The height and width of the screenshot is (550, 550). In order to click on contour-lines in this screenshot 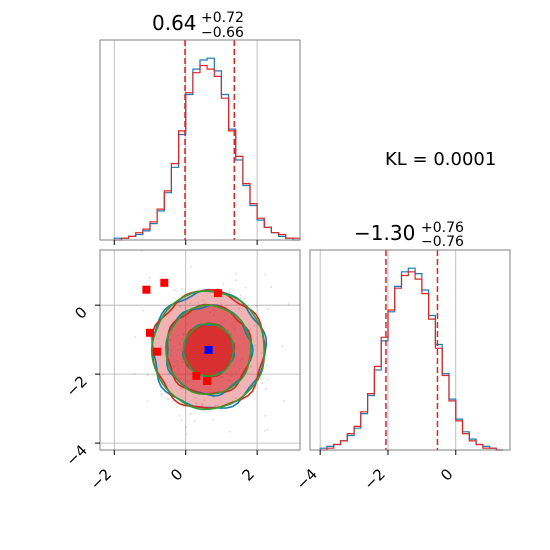, I will do `click(209, 349)`.